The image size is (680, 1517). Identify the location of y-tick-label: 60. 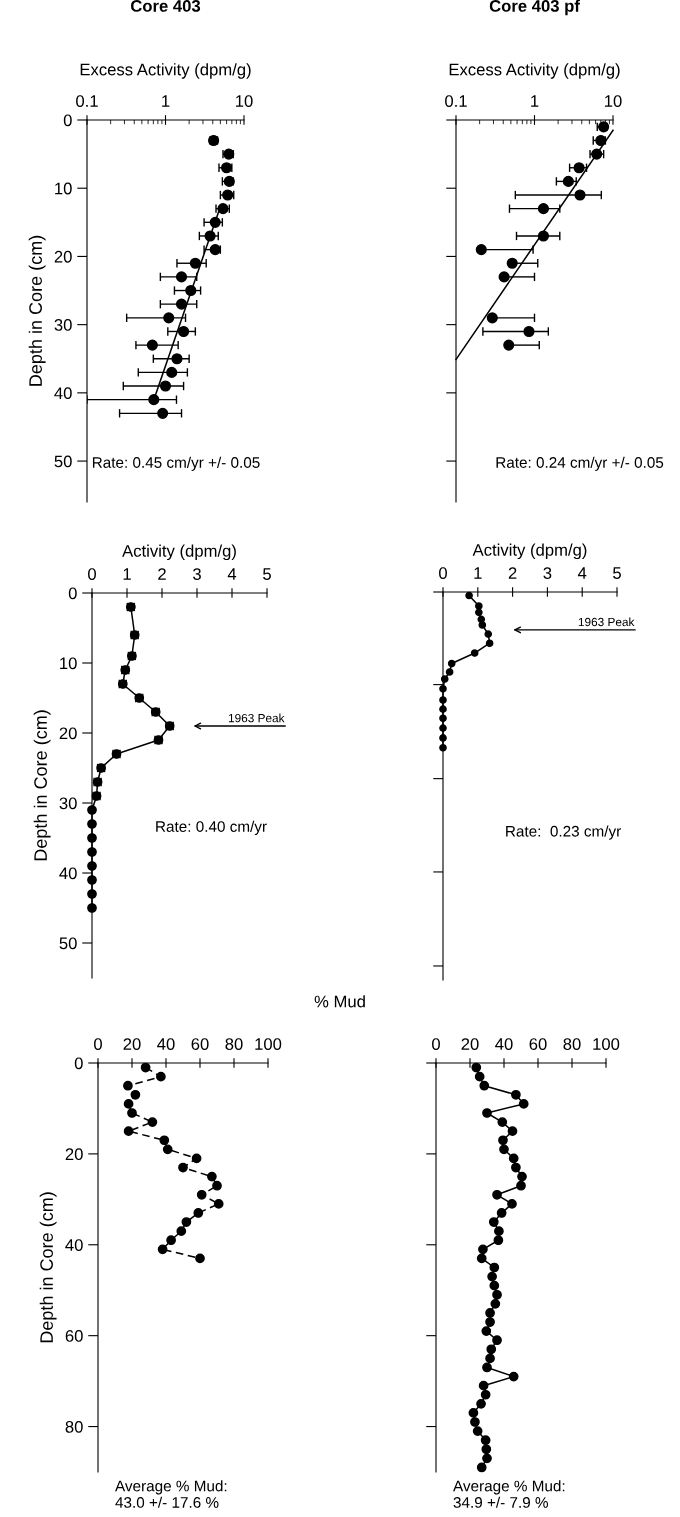
(74, 1336).